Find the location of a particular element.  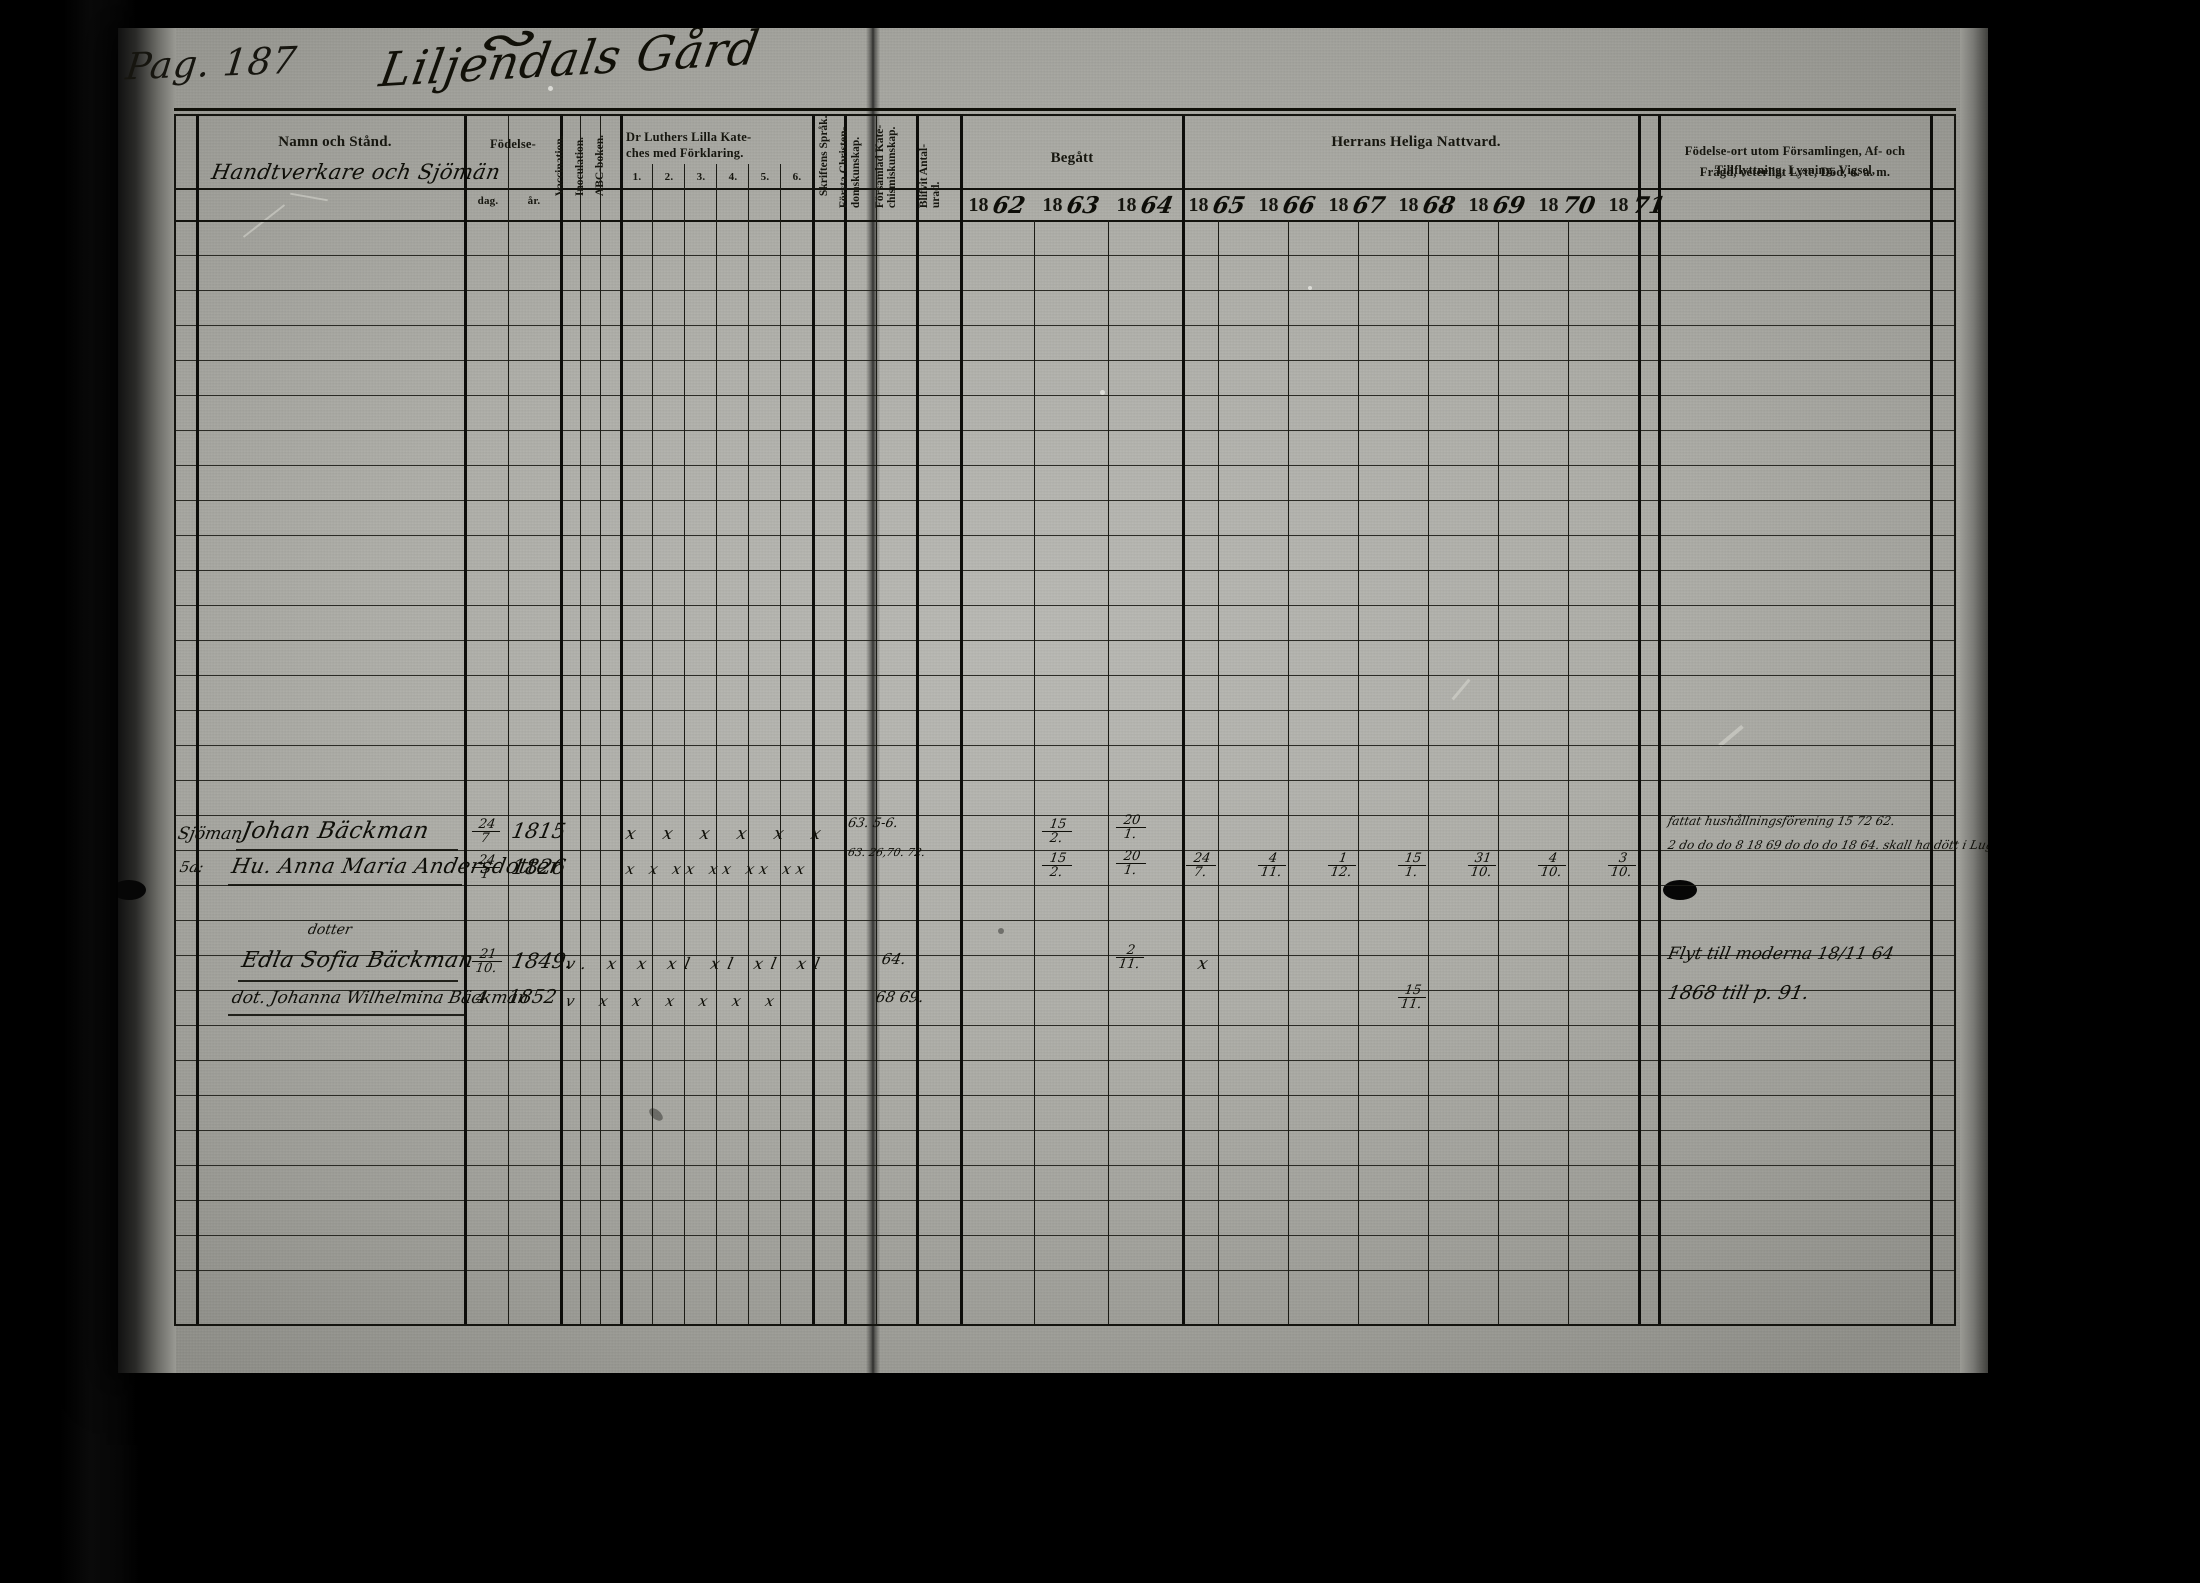

entry-2-communion-1868: 15 1. is located at coordinates (1412, 865).